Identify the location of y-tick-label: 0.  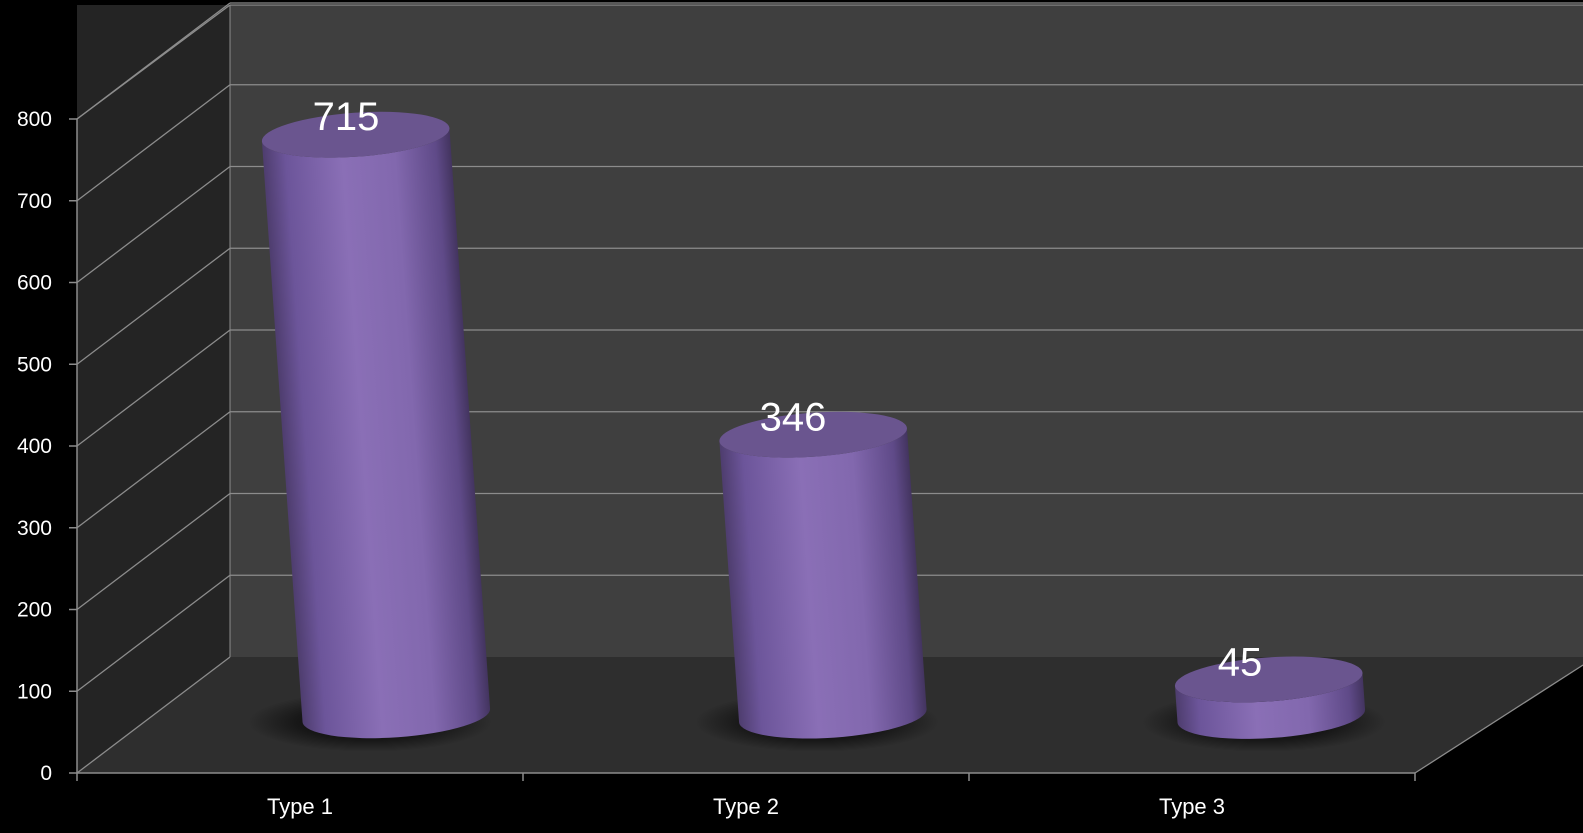
(46, 773).